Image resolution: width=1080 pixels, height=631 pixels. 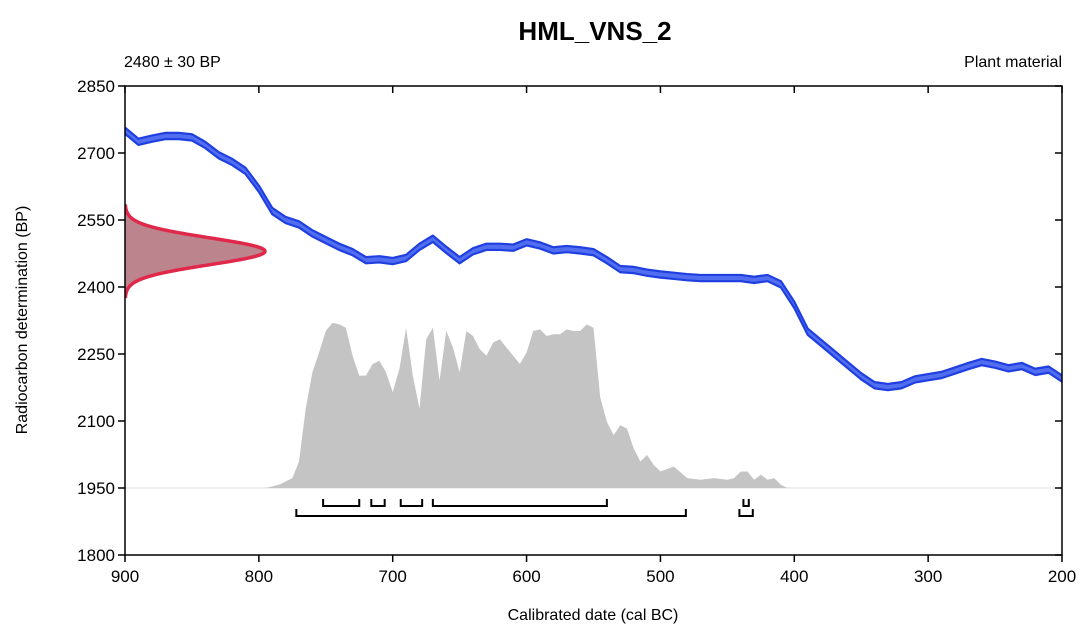 I want to click on y-tick-label: 2550, so click(x=96, y=220).